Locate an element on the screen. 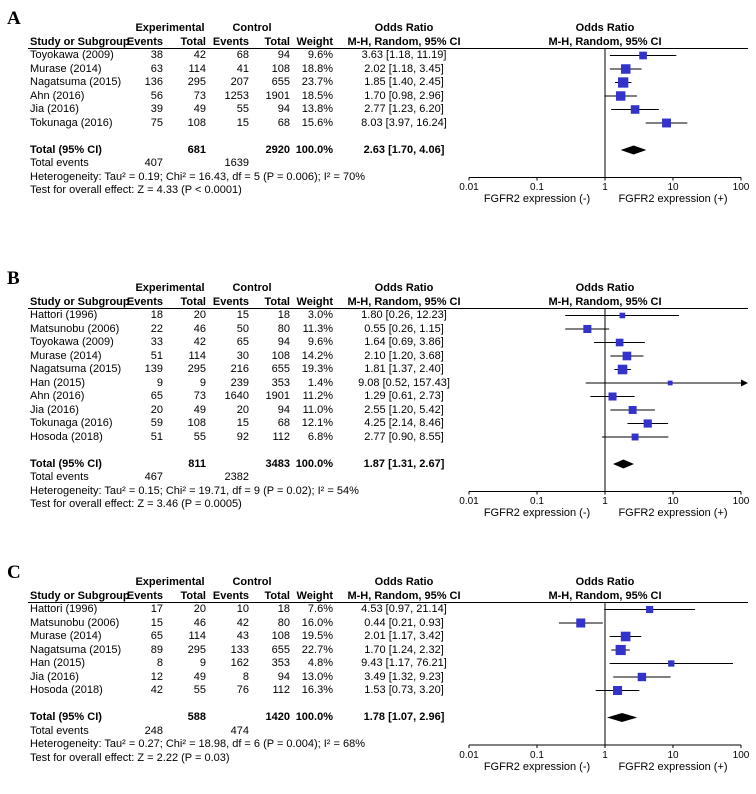 The width and height of the screenshot is (756, 794). study-weight: 6.8% is located at coordinates (320, 436).